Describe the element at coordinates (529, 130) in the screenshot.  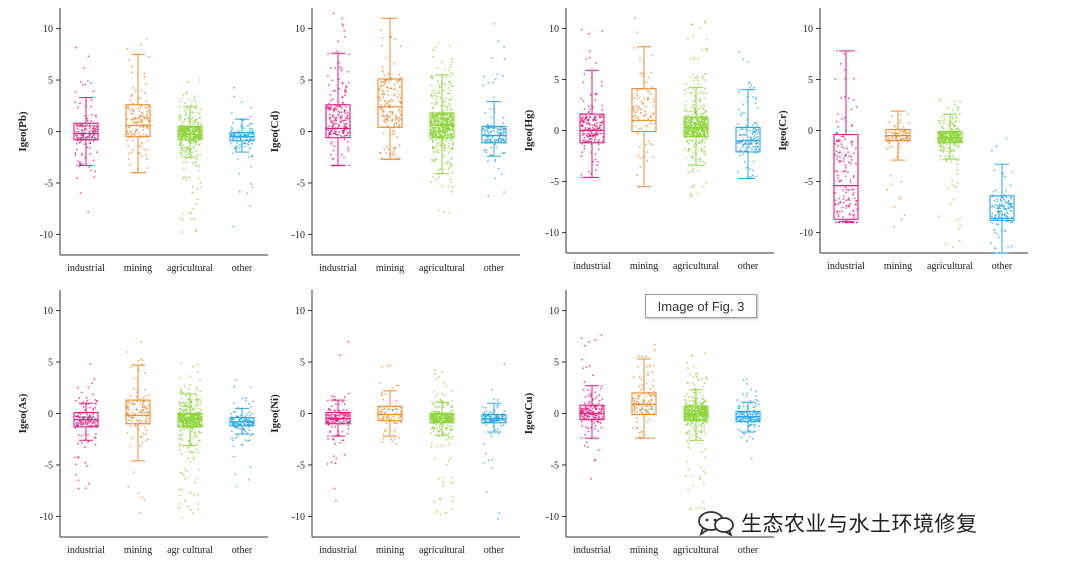
I see `y-axis-label: Igeo(Hg)` at that location.